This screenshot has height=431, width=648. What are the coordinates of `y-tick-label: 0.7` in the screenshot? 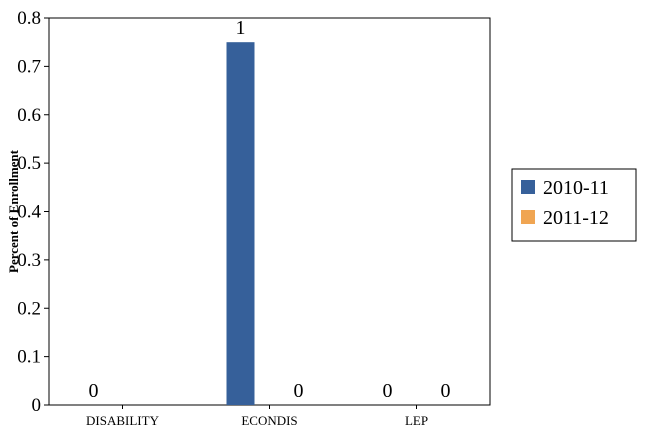 It's located at (29, 66).